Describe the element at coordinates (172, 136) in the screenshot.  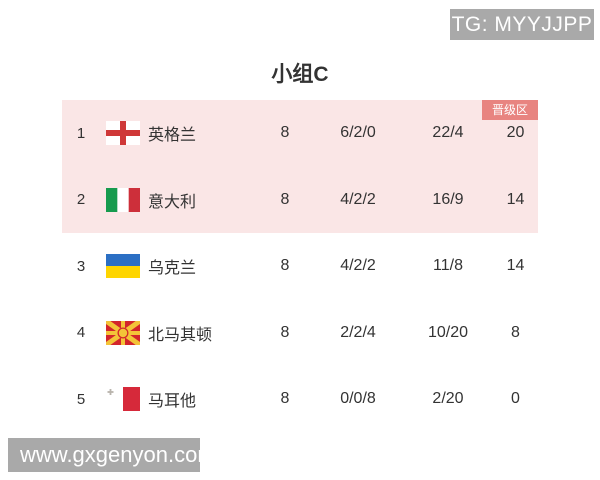
I see `team-name: 英格兰` at that location.